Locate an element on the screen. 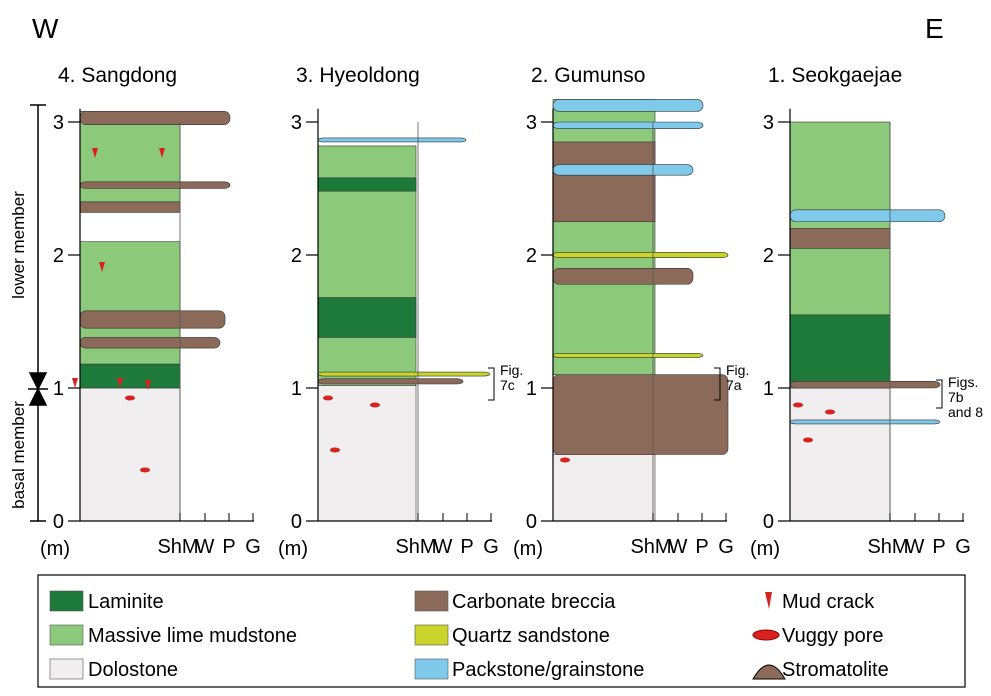 This screenshot has height=696, width=991. legend-label: Quartz sandstone is located at coordinates (531, 636).